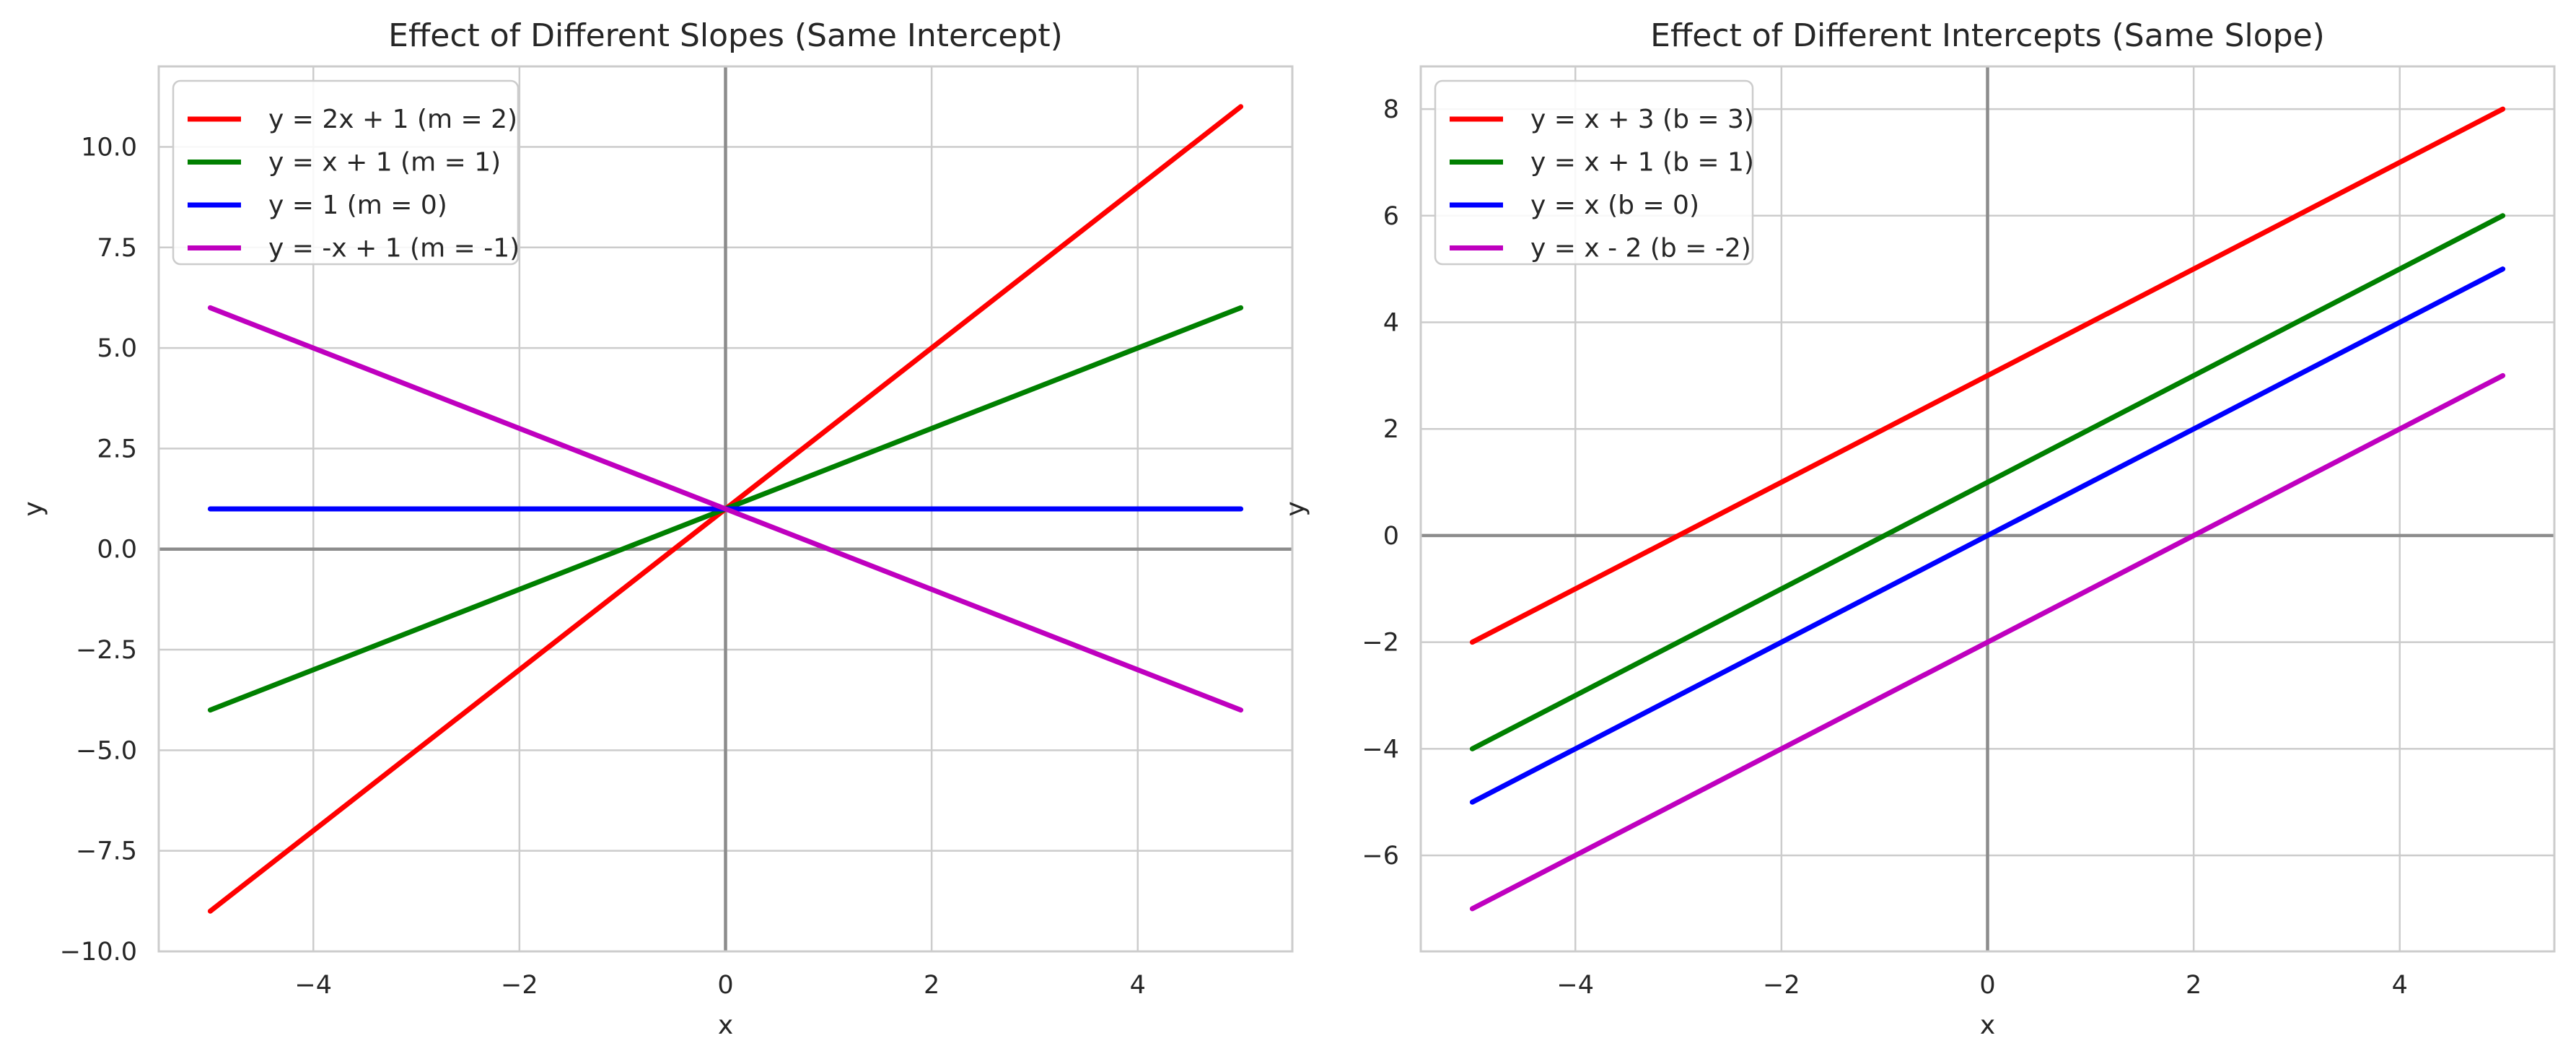 The height and width of the screenshot is (1064, 2576). Describe the element at coordinates (117, 249) in the screenshot. I see `y-tick-label: 7.5` at that location.